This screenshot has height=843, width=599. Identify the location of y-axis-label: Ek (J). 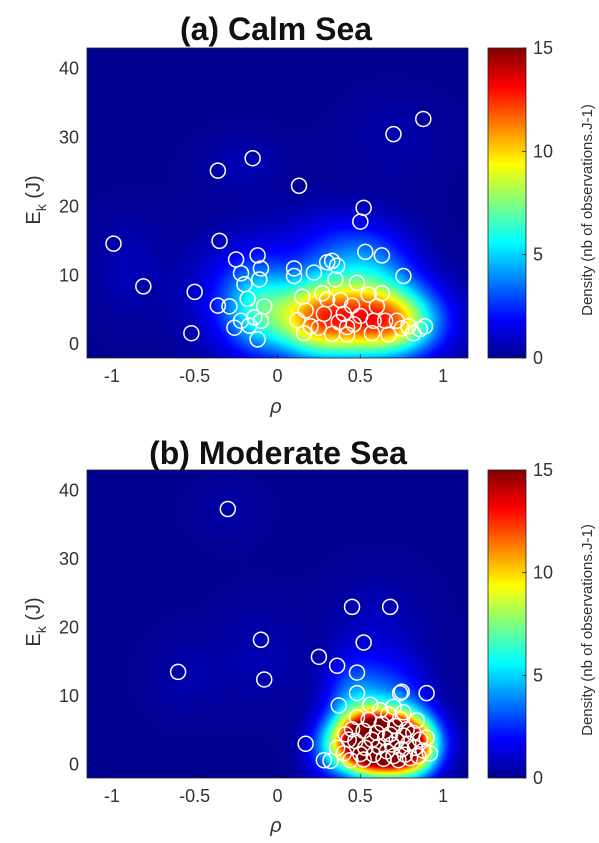
(36, 199).